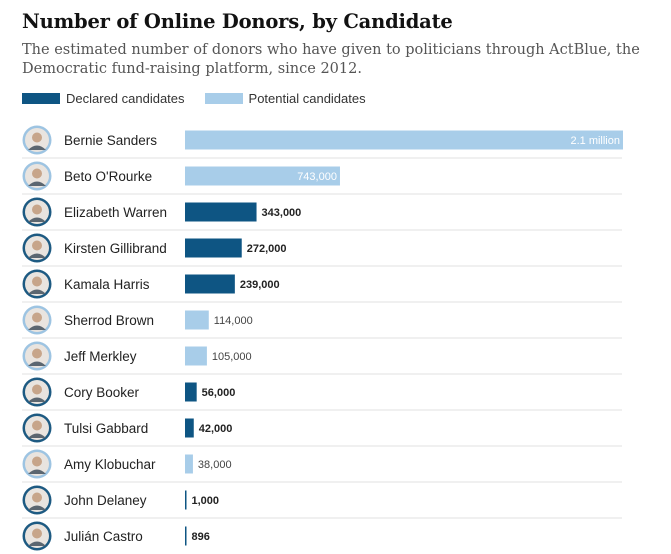 The image size is (671, 554). I want to click on bar-value-label: 272,000, so click(267, 249).